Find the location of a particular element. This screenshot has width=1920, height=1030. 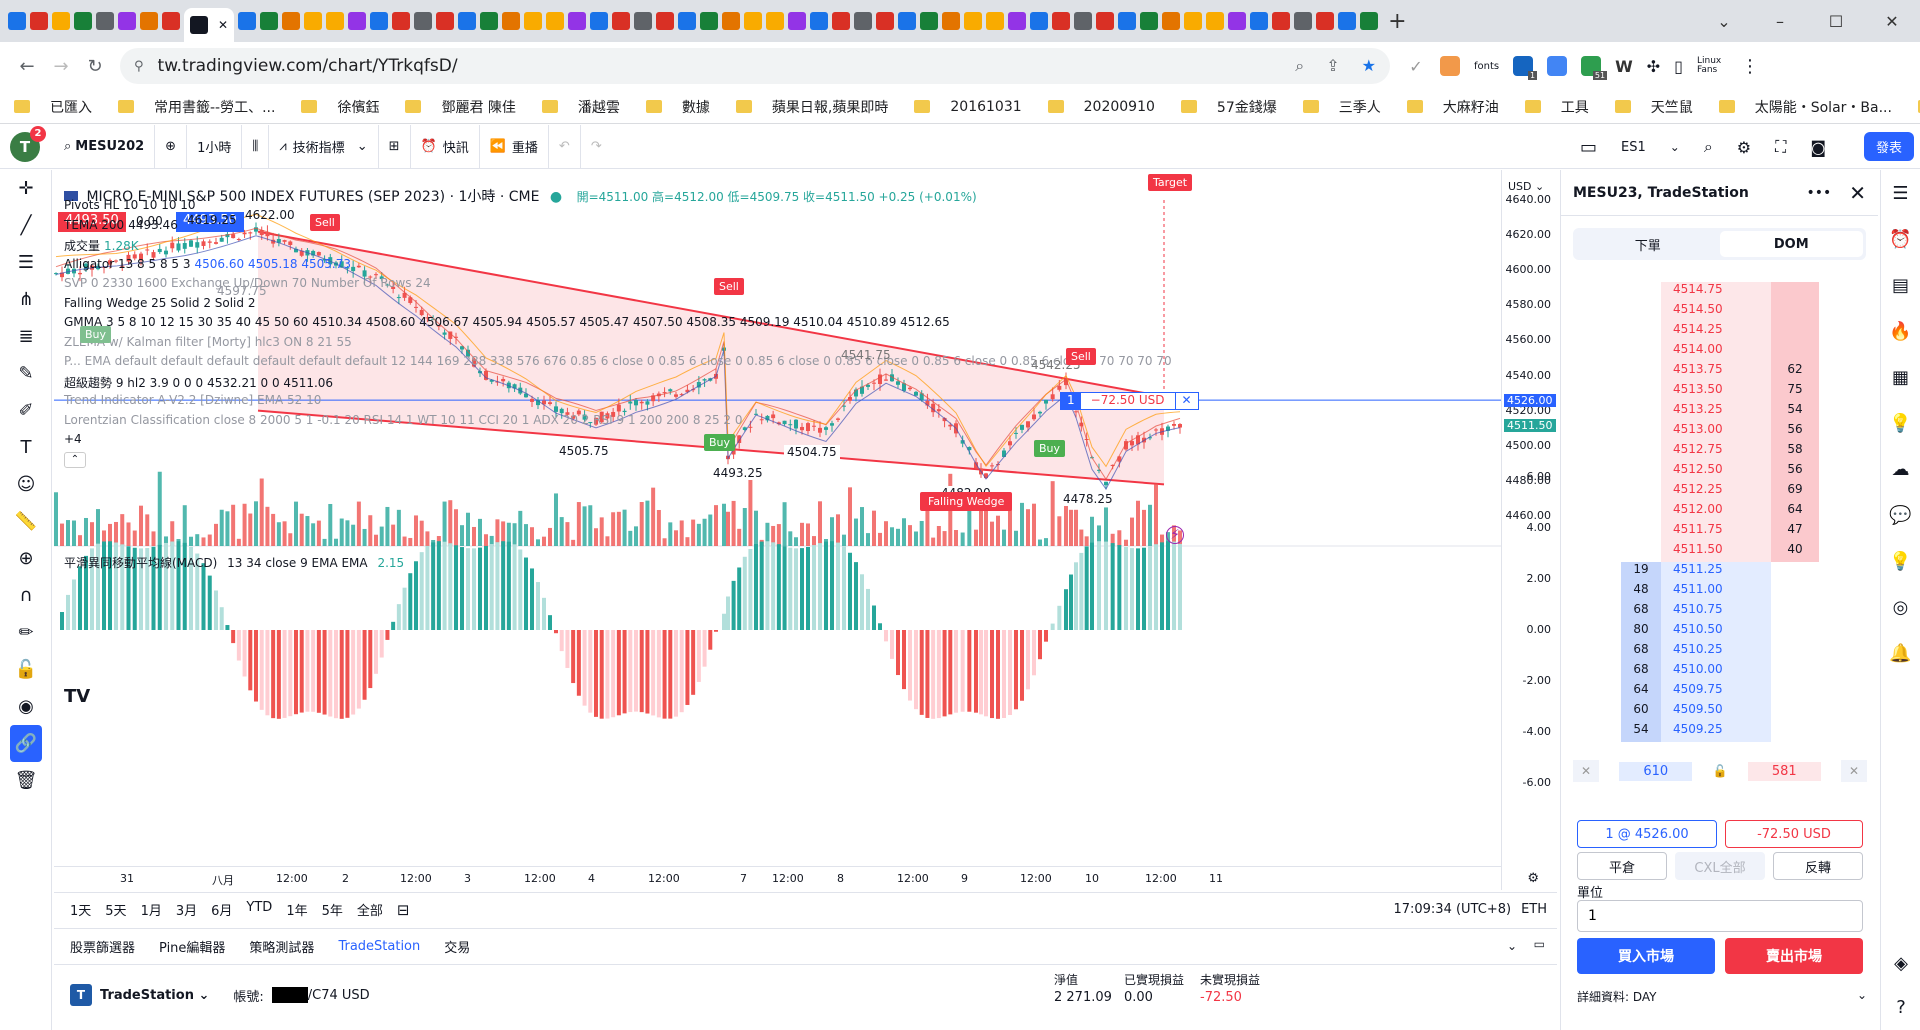

dom-row: 4514.00 is located at coordinates (1720, 352).